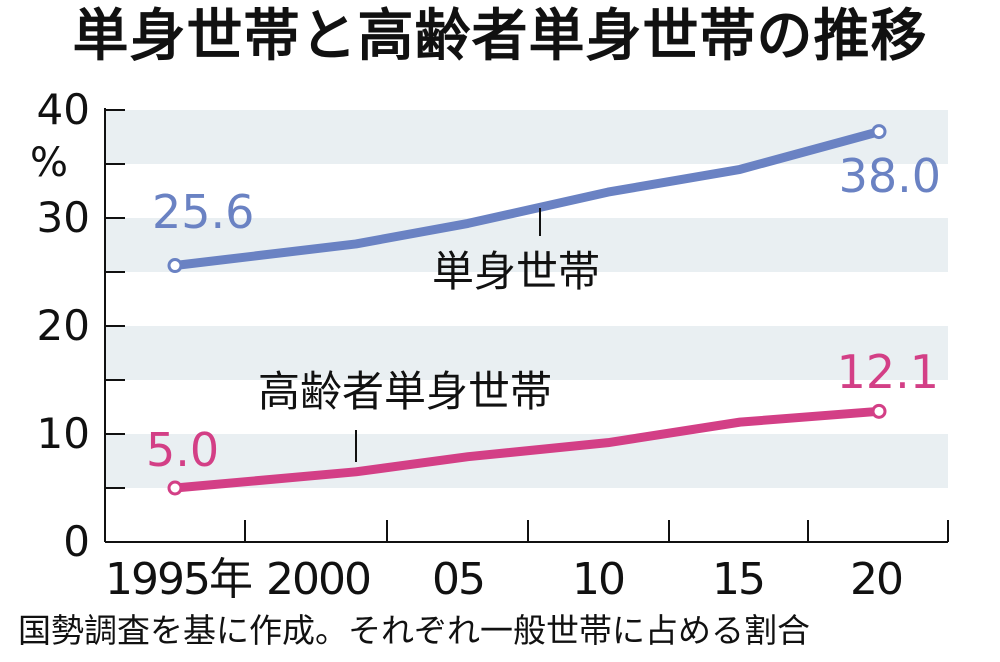 The width and height of the screenshot is (1000, 662). I want to click on x-tick-label: 2000, so click(318, 579).